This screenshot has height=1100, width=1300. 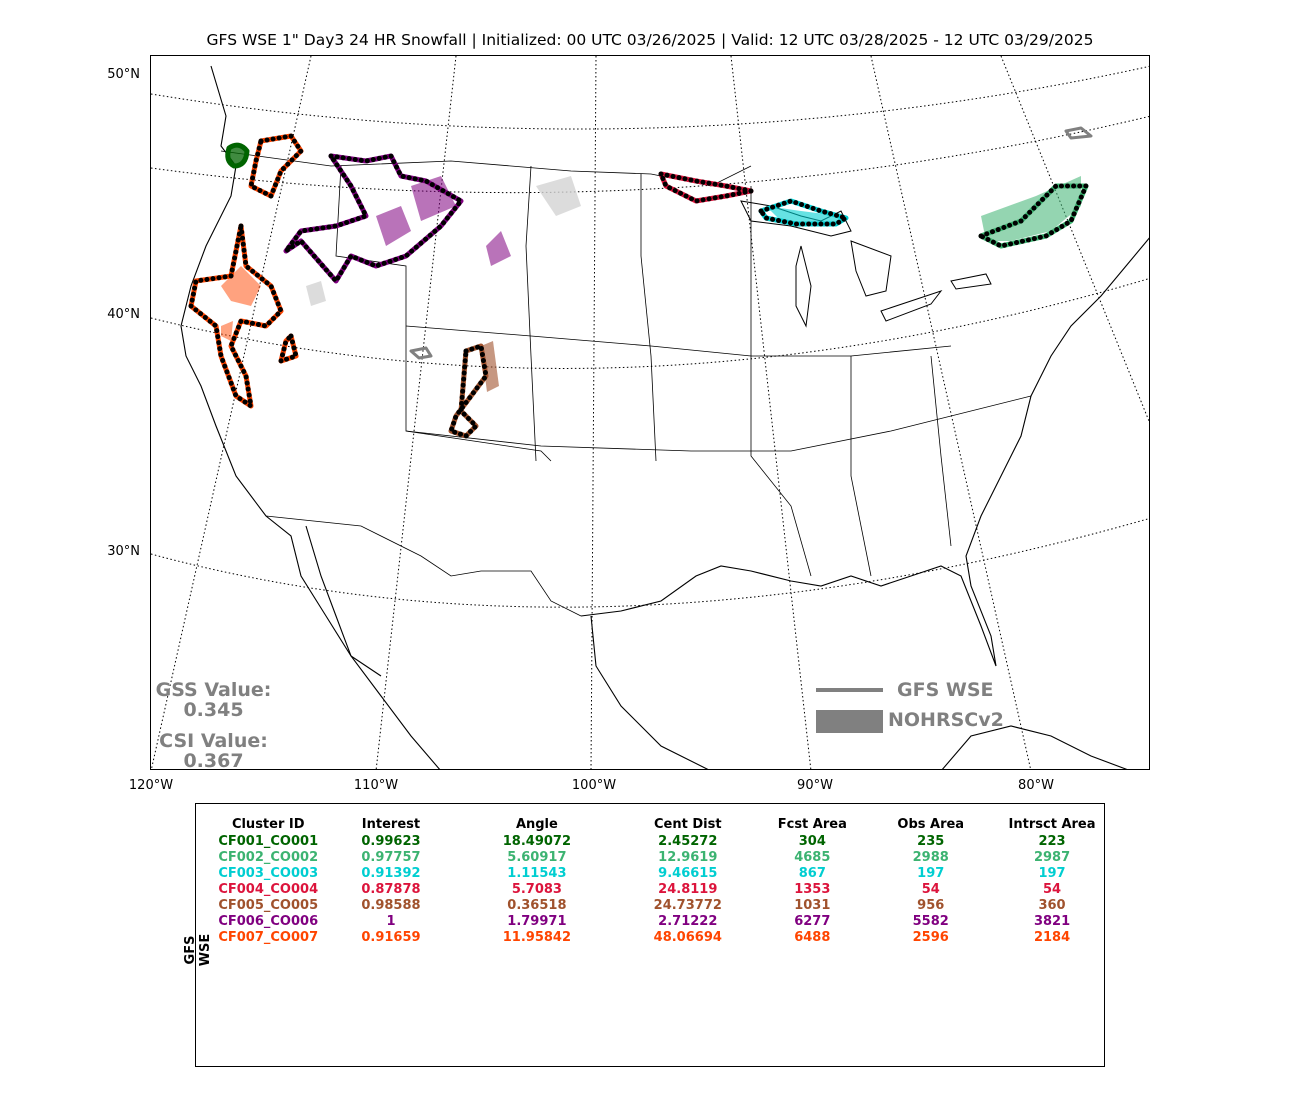 I want to click on border-central, so click(x=678, y=341).